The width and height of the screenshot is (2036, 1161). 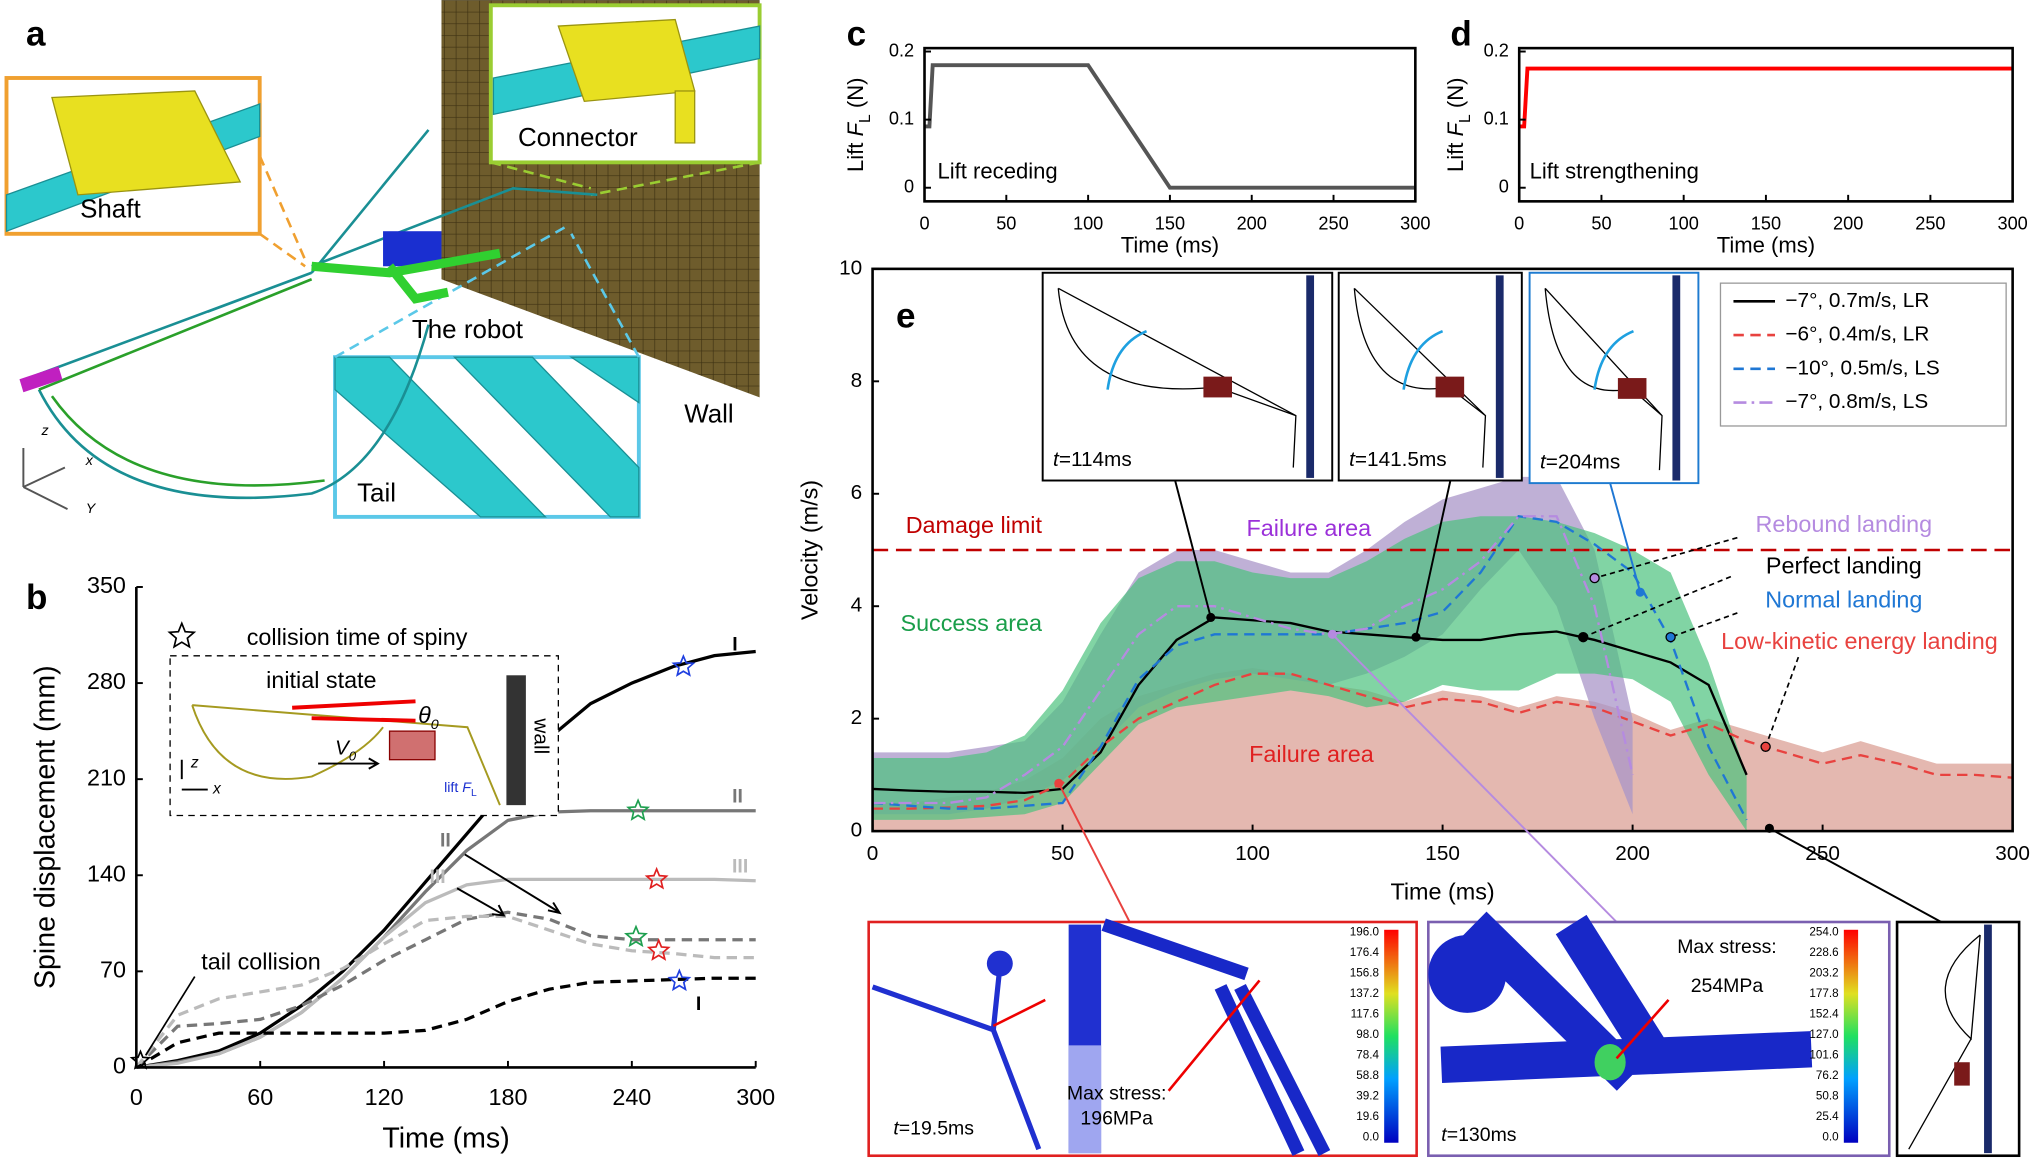 I want to click on x-tick-label: 0, so click(x=873, y=853).